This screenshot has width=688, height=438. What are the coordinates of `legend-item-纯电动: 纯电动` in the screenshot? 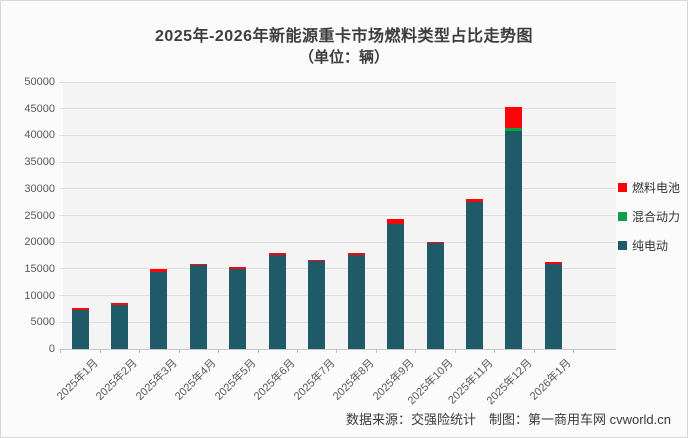 It's located at (649, 245).